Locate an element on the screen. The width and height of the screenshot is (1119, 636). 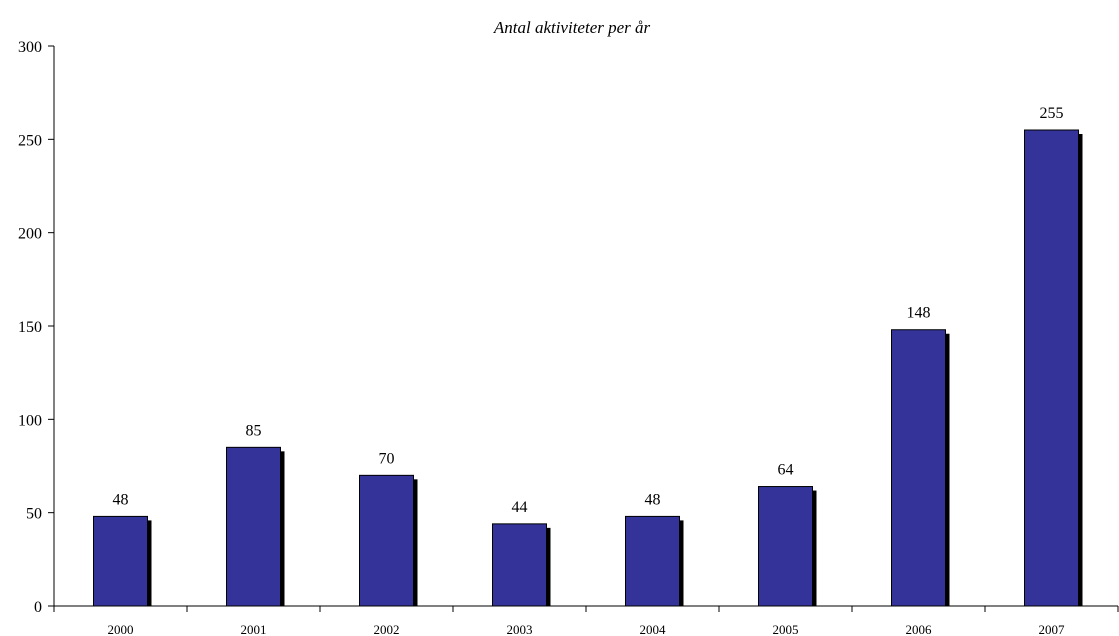
x-tick-label-2004: 2004 is located at coordinates (653, 629).